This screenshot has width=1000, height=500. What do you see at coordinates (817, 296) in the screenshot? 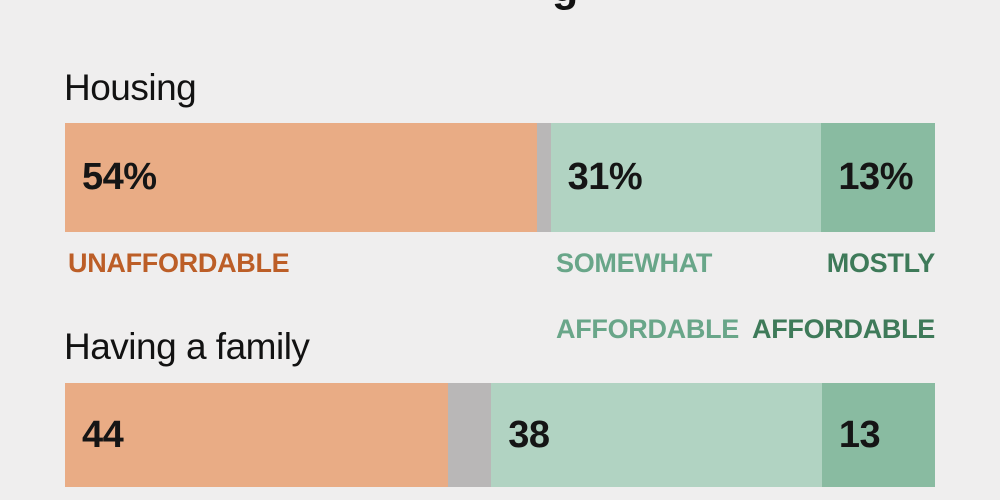
I see `legend-label-mostly-affordable: MOSTLY AFFORDABLE` at bounding box center [817, 296].